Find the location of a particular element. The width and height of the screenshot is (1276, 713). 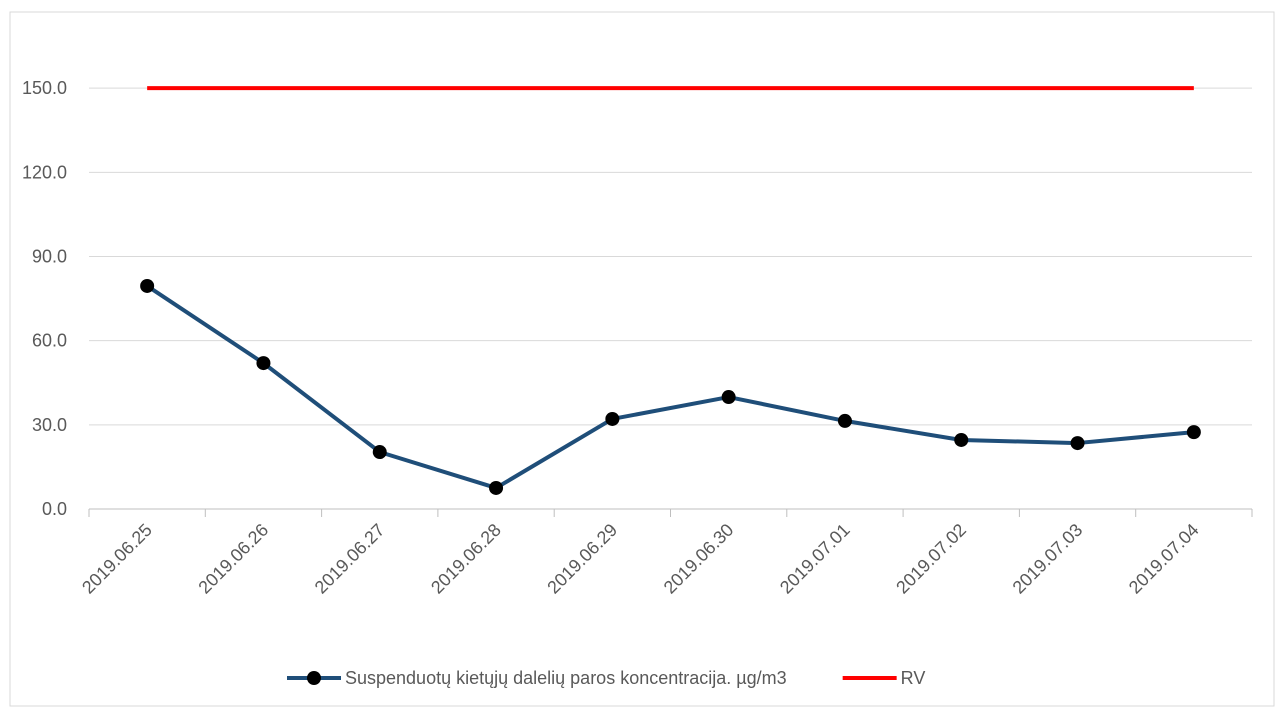

y-tick-label: 150.0 is located at coordinates (44, 88).